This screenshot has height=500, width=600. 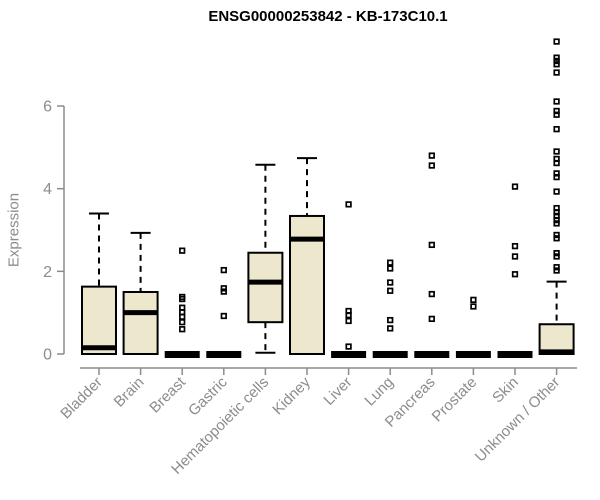 I want to click on boxplot-box-hematopoietic-cells, so click(x=265, y=287).